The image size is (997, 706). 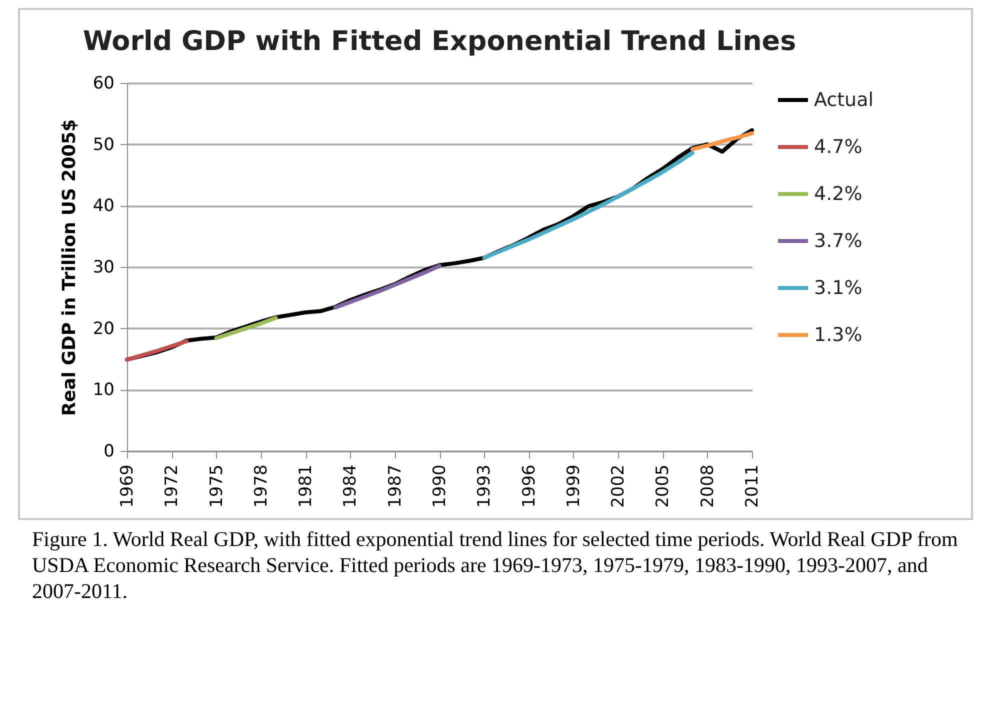 What do you see at coordinates (103, 206) in the screenshot?
I see `y-tick-label: 40` at bounding box center [103, 206].